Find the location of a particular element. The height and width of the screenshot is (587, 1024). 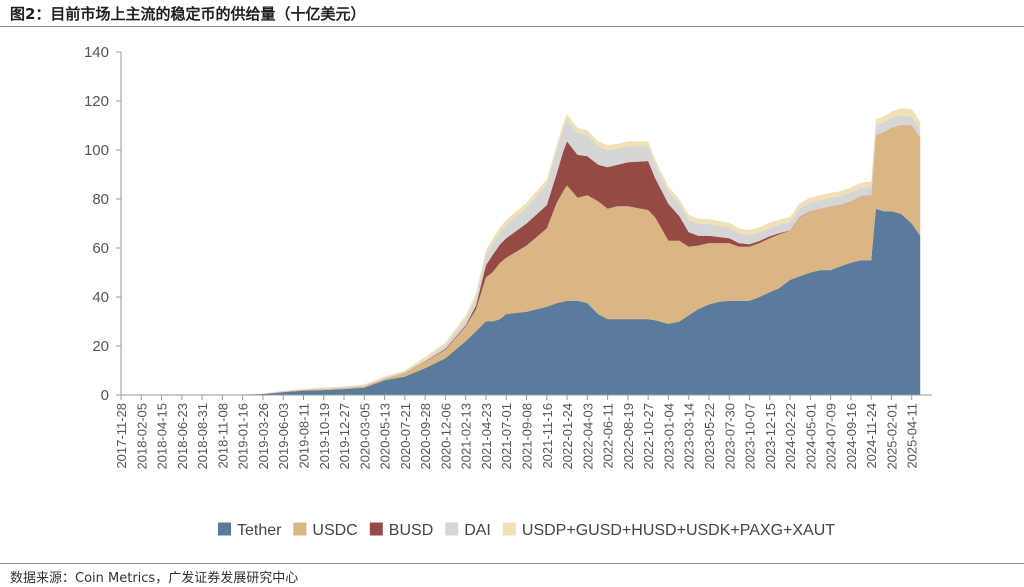

x-tick-label: 2023-05-22 is located at coordinates (709, 436).